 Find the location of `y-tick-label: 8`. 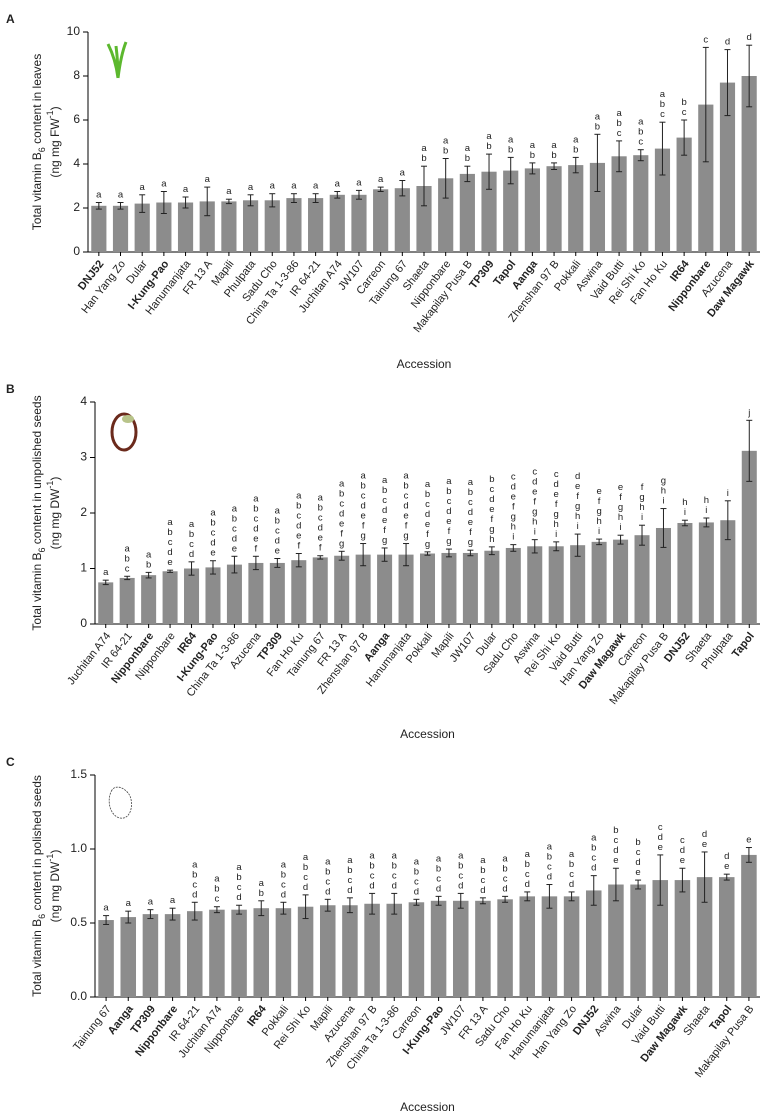

y-tick-label: 8 is located at coordinates (76, 75).